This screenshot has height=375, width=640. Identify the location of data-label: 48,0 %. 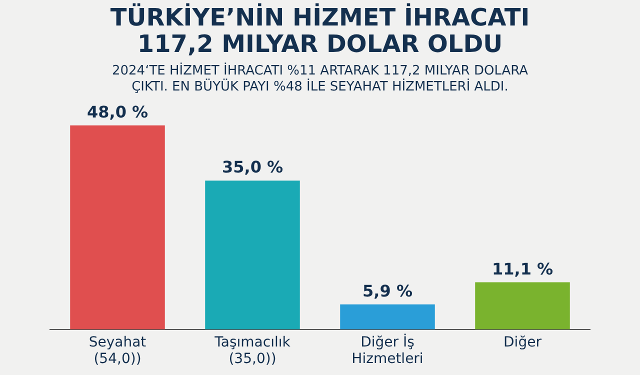
(117, 112).